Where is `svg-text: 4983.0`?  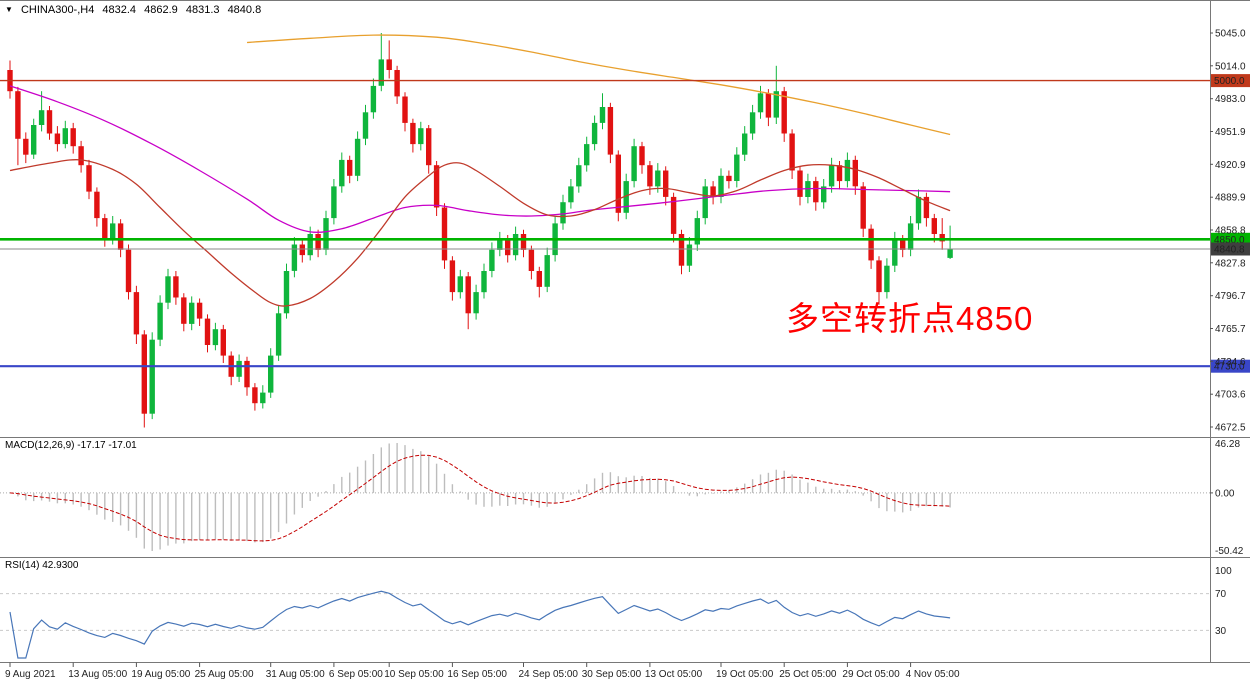
svg-text: 4983.0 is located at coordinates (1230, 99).